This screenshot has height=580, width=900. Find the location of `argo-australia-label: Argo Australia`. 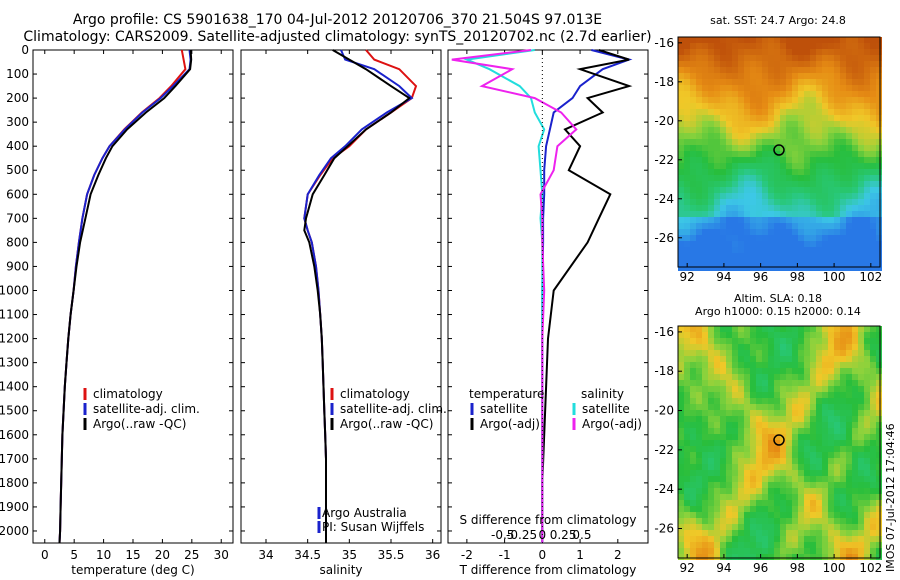

argo-australia-label: Argo Australia is located at coordinates (364, 513).